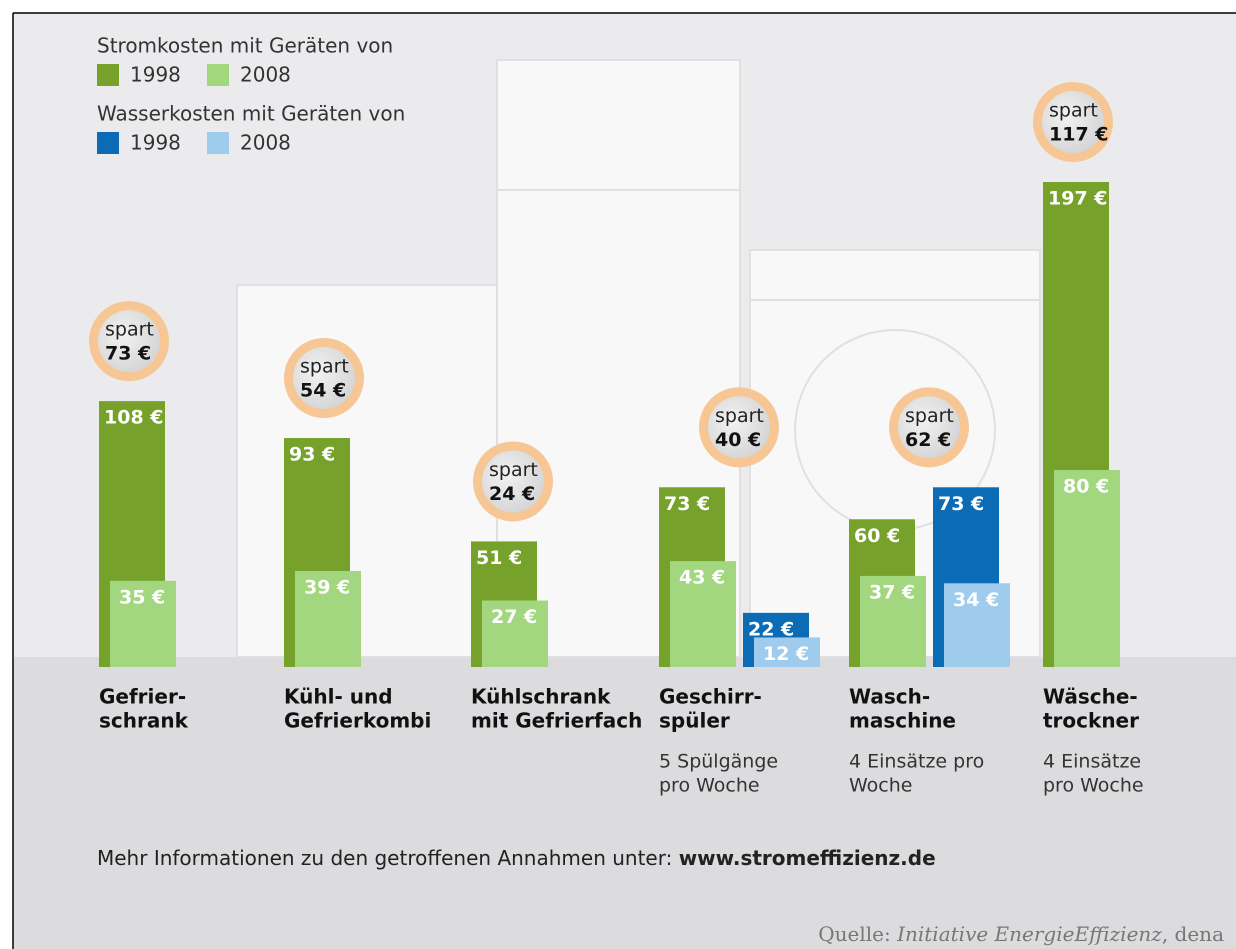 This screenshot has width=1236, height=949. Describe the element at coordinates (512, 494) in the screenshot. I see `savings-value: 24 €` at that location.